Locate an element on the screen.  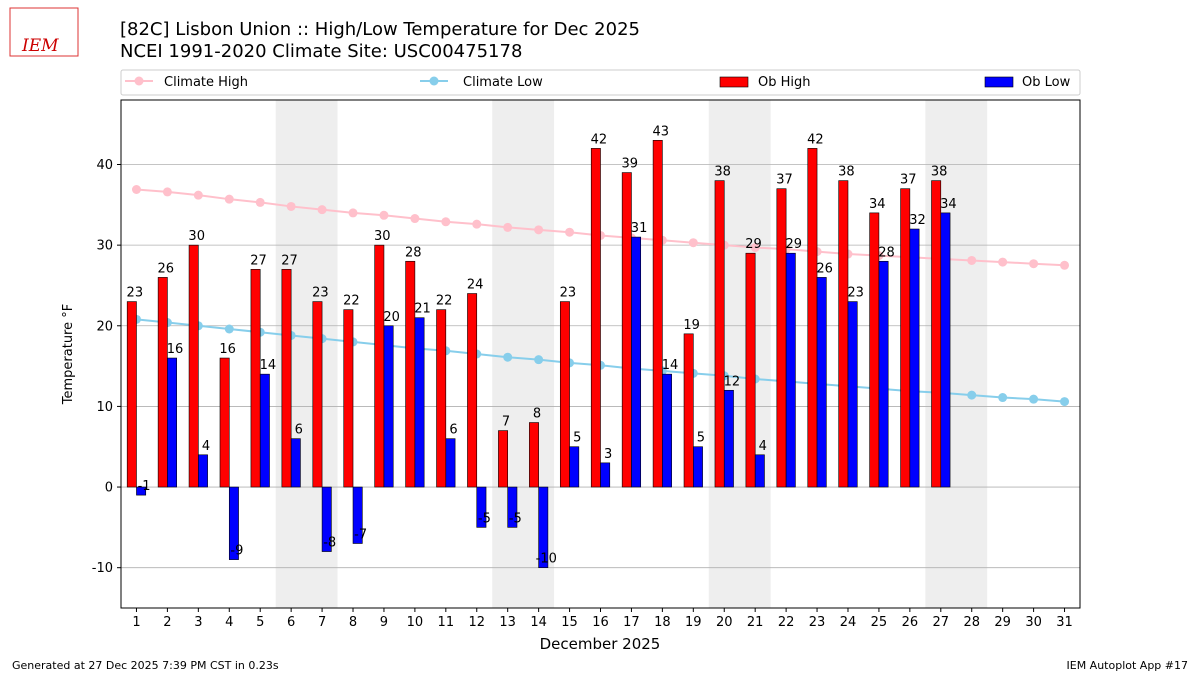
x-tick-label: 25 is located at coordinates (879, 622).